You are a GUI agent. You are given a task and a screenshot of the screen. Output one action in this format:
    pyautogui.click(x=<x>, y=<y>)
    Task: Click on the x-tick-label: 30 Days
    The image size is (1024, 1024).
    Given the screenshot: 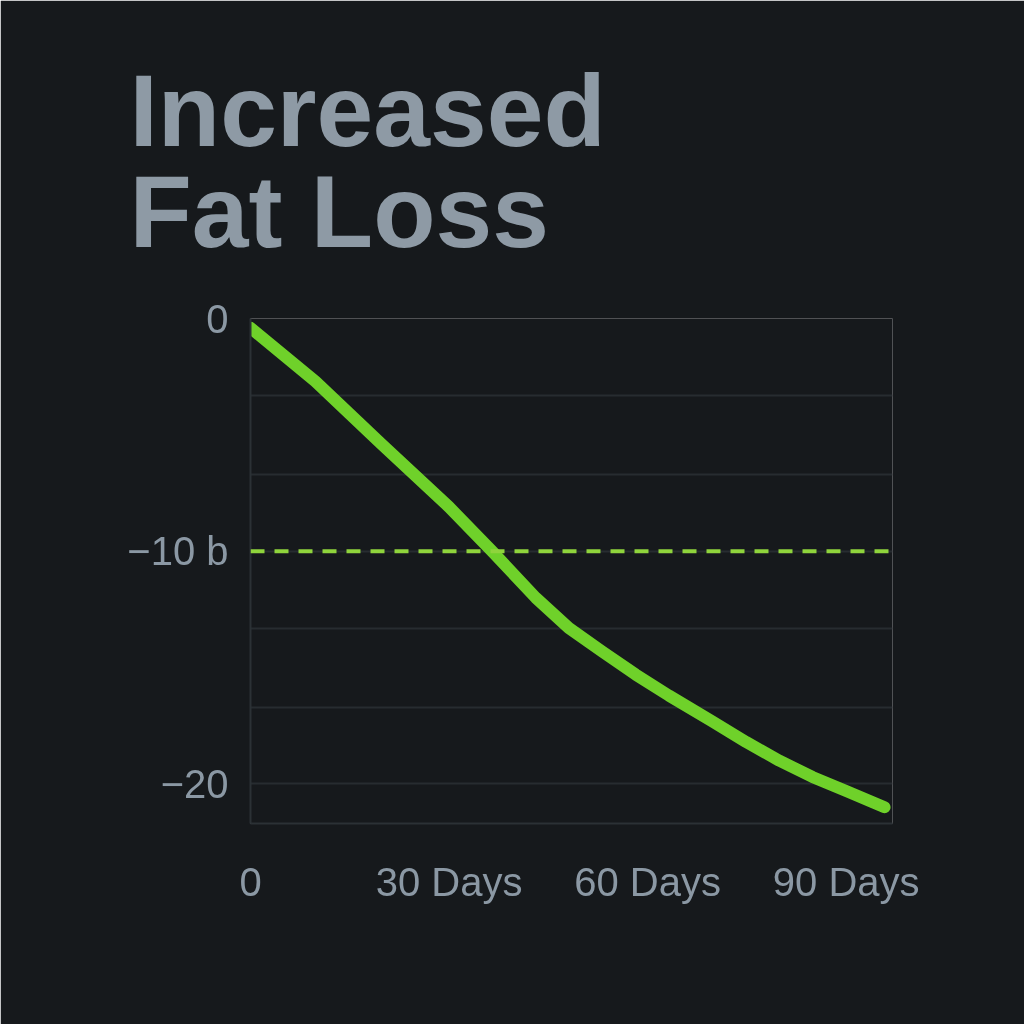 What is the action you would take?
    pyautogui.click(x=449, y=881)
    